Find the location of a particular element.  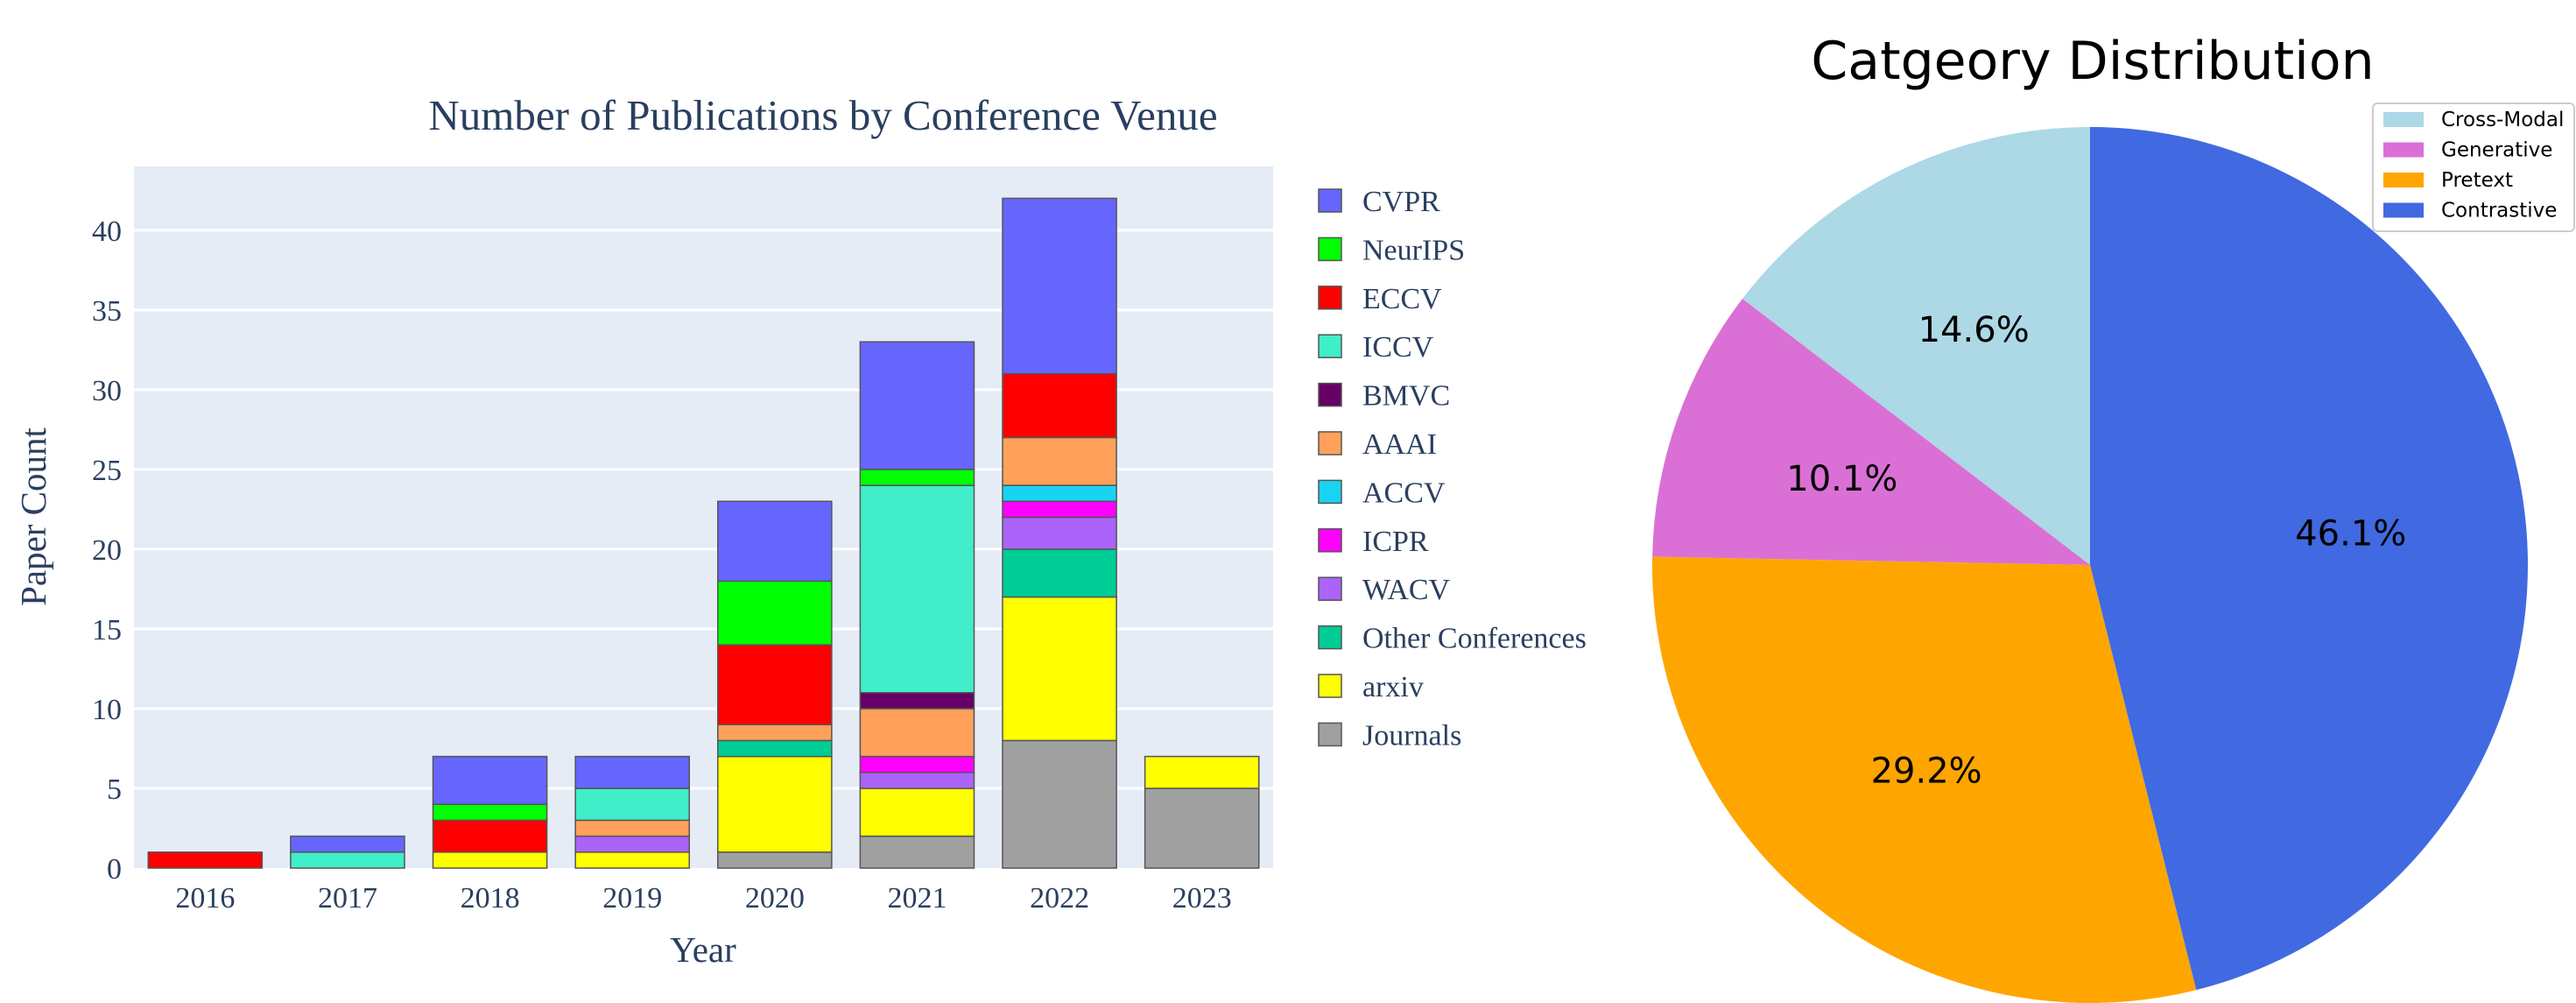

legend-label: ICCV is located at coordinates (1398, 347).